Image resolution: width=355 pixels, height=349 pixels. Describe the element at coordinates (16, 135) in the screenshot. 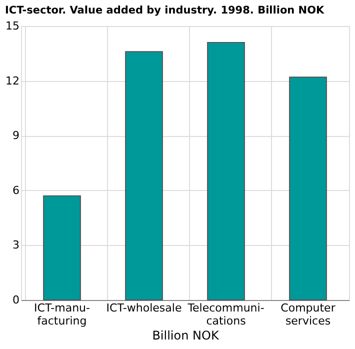

I see `y-tick-label: 9` at that location.